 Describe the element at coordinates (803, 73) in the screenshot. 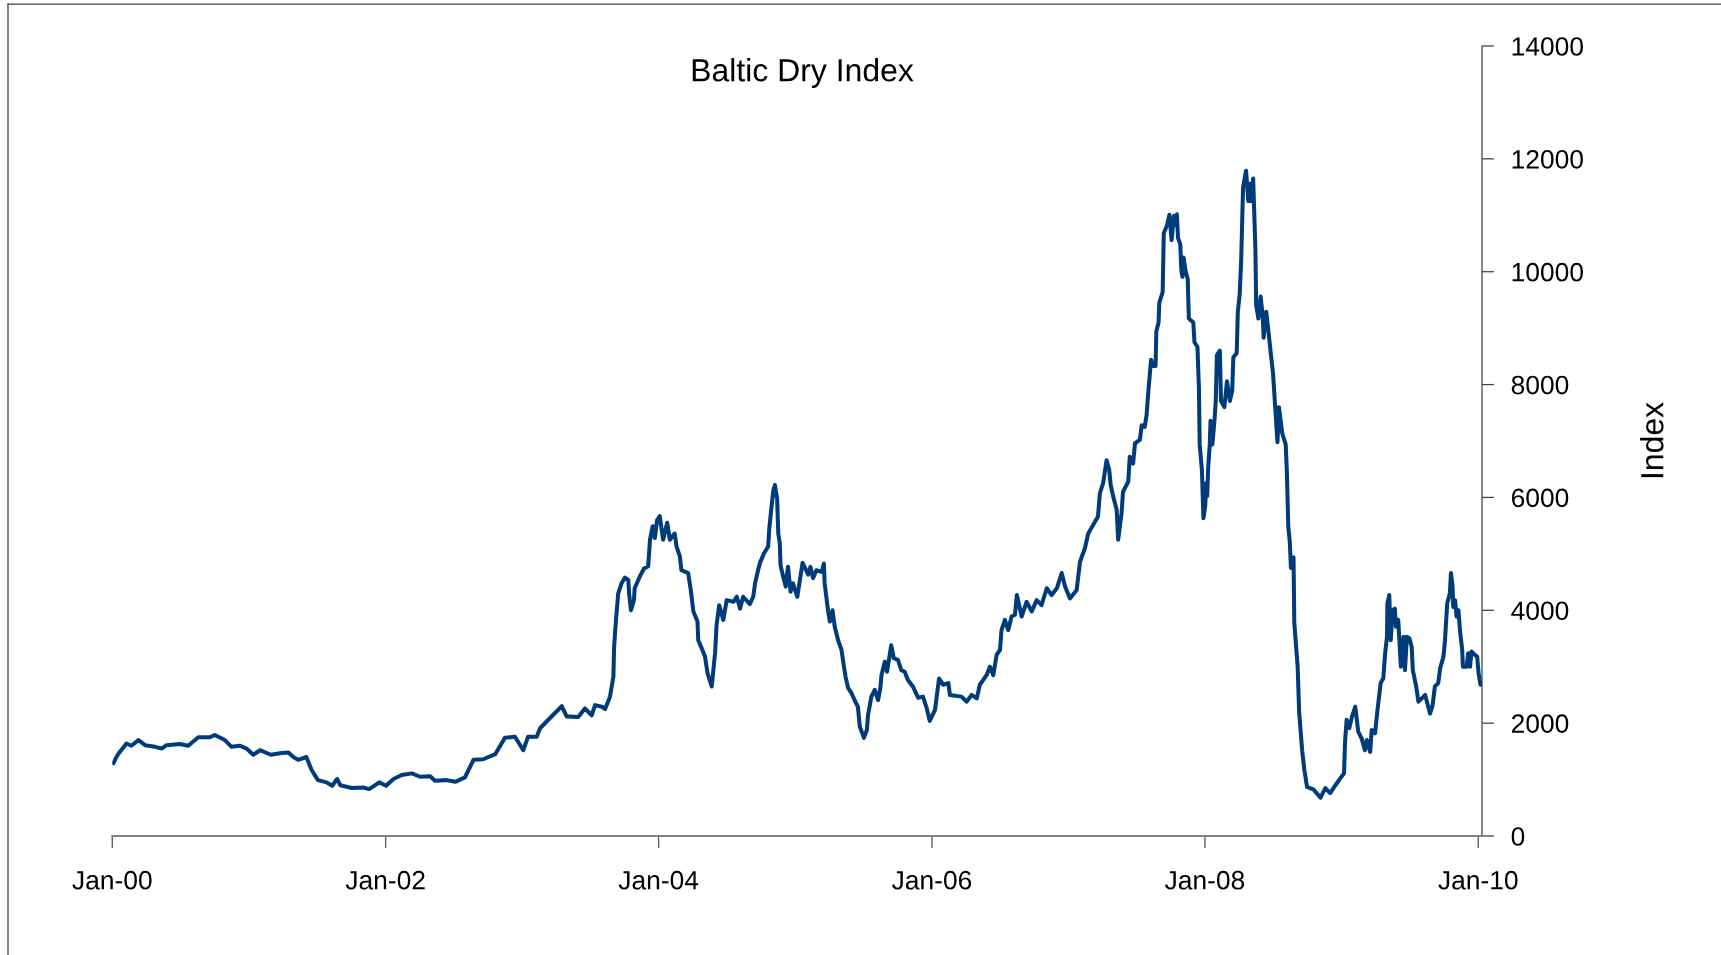

I see `chart-title: Baltic Dry Index` at that location.